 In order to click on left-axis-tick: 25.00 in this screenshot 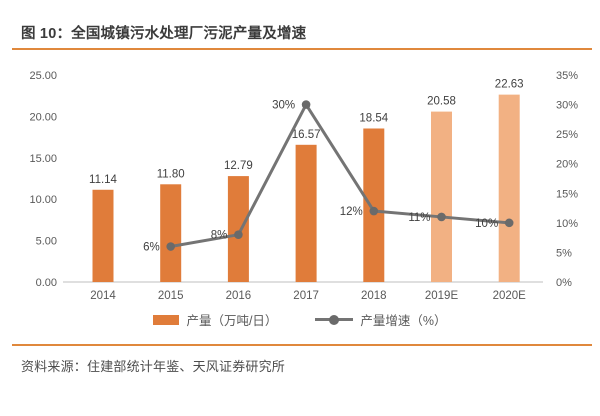, I will do `click(43, 76)`.